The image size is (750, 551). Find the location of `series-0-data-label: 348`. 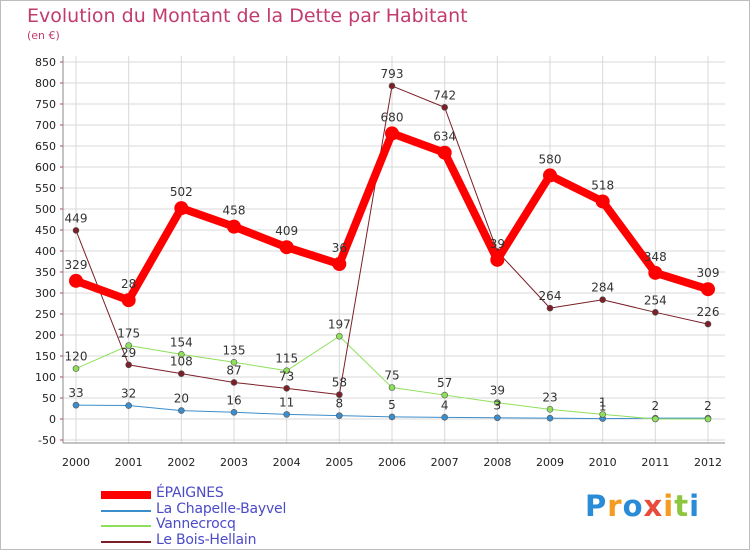

series-0-data-label: 348 is located at coordinates (655, 257).